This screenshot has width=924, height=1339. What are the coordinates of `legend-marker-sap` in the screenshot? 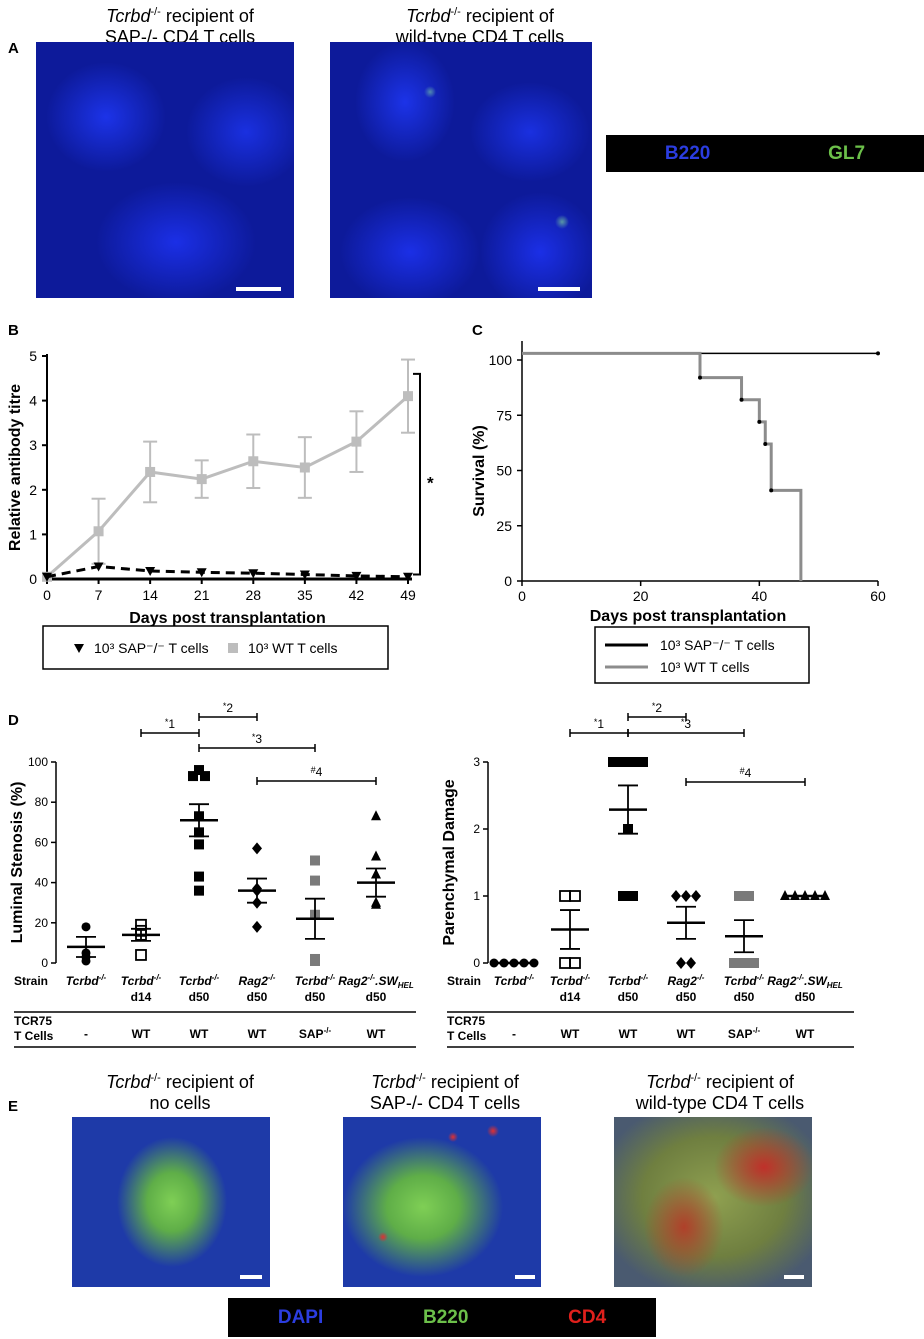 It's located at (79, 648).